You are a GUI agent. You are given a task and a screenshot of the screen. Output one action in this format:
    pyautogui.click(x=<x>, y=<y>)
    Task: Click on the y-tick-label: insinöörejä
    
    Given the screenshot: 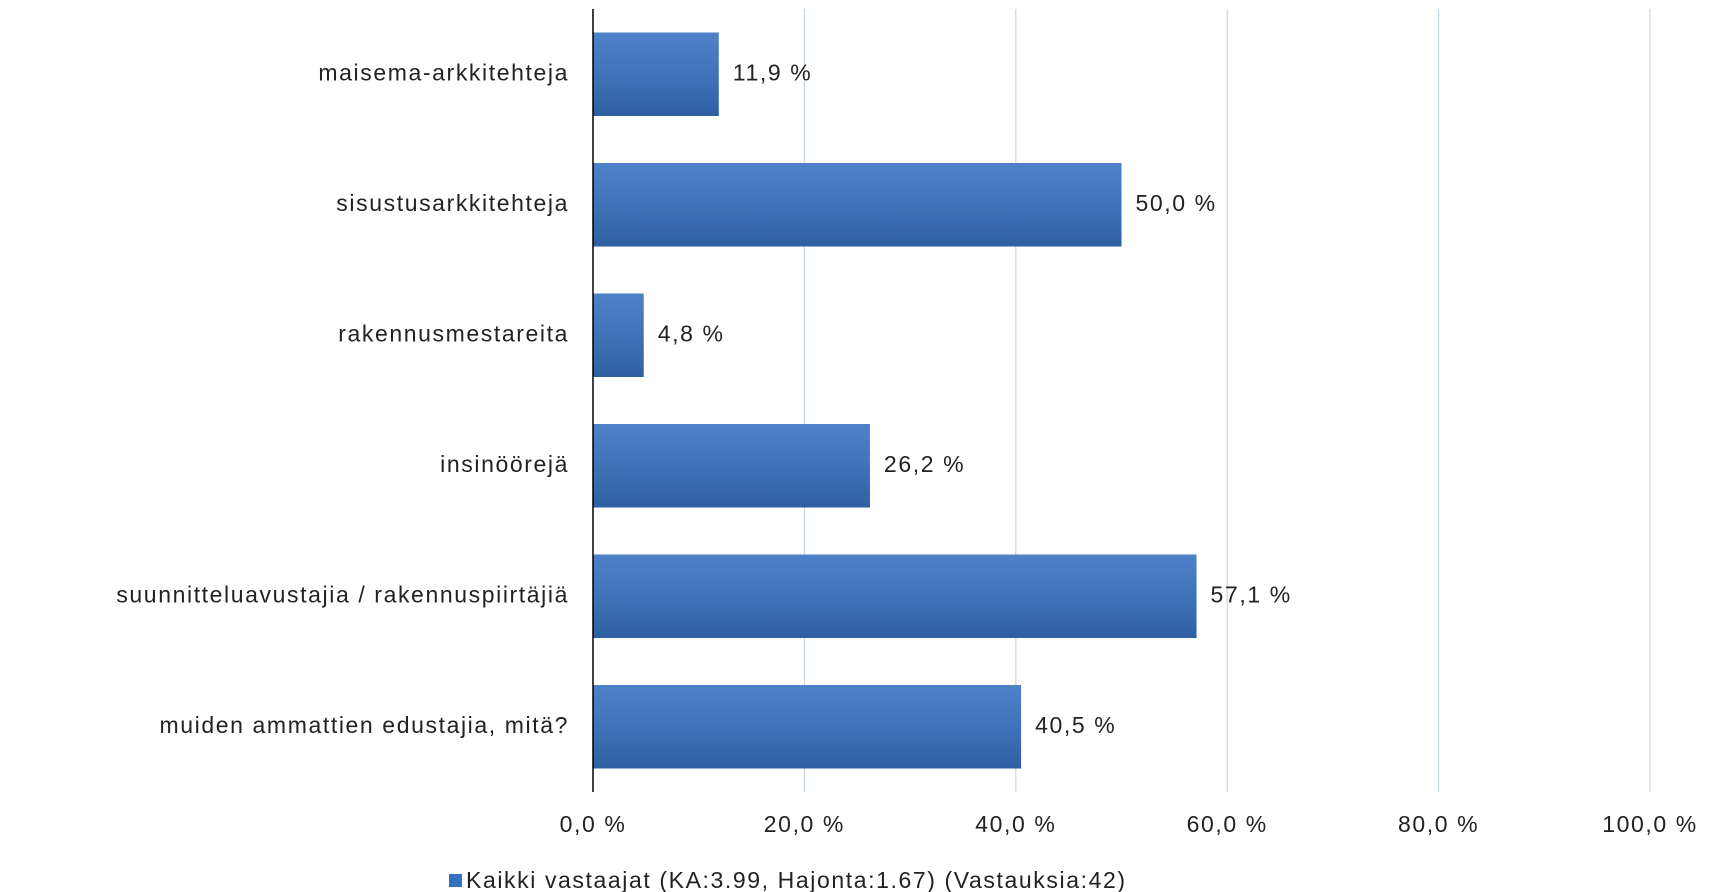 What is the action you would take?
    pyautogui.click(x=504, y=464)
    